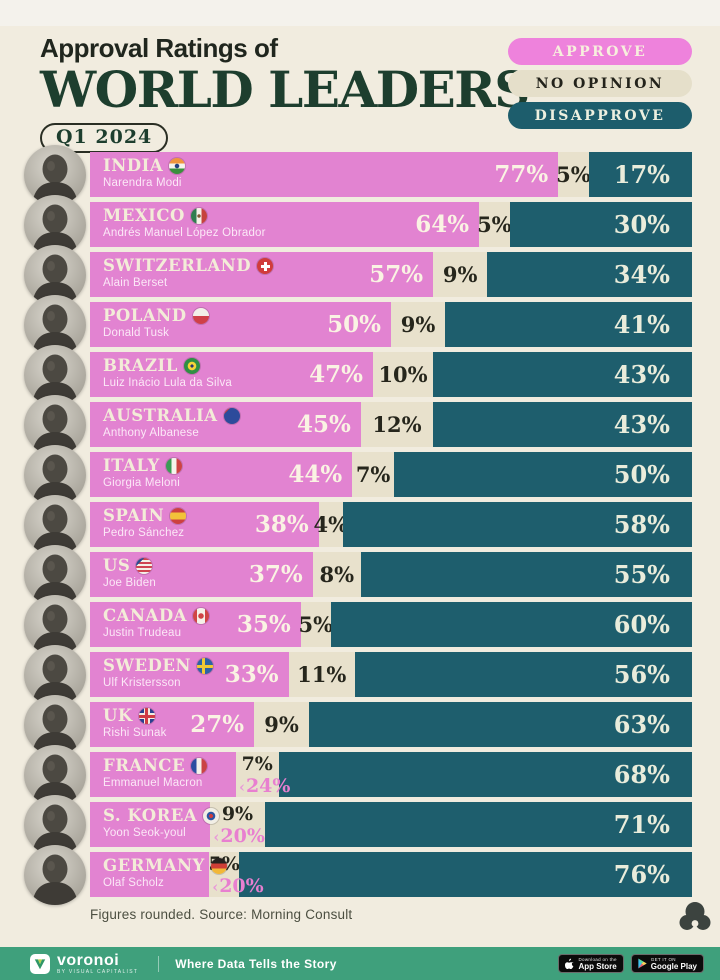  I want to click on no-opinion-value: 5%, so click(316, 624).